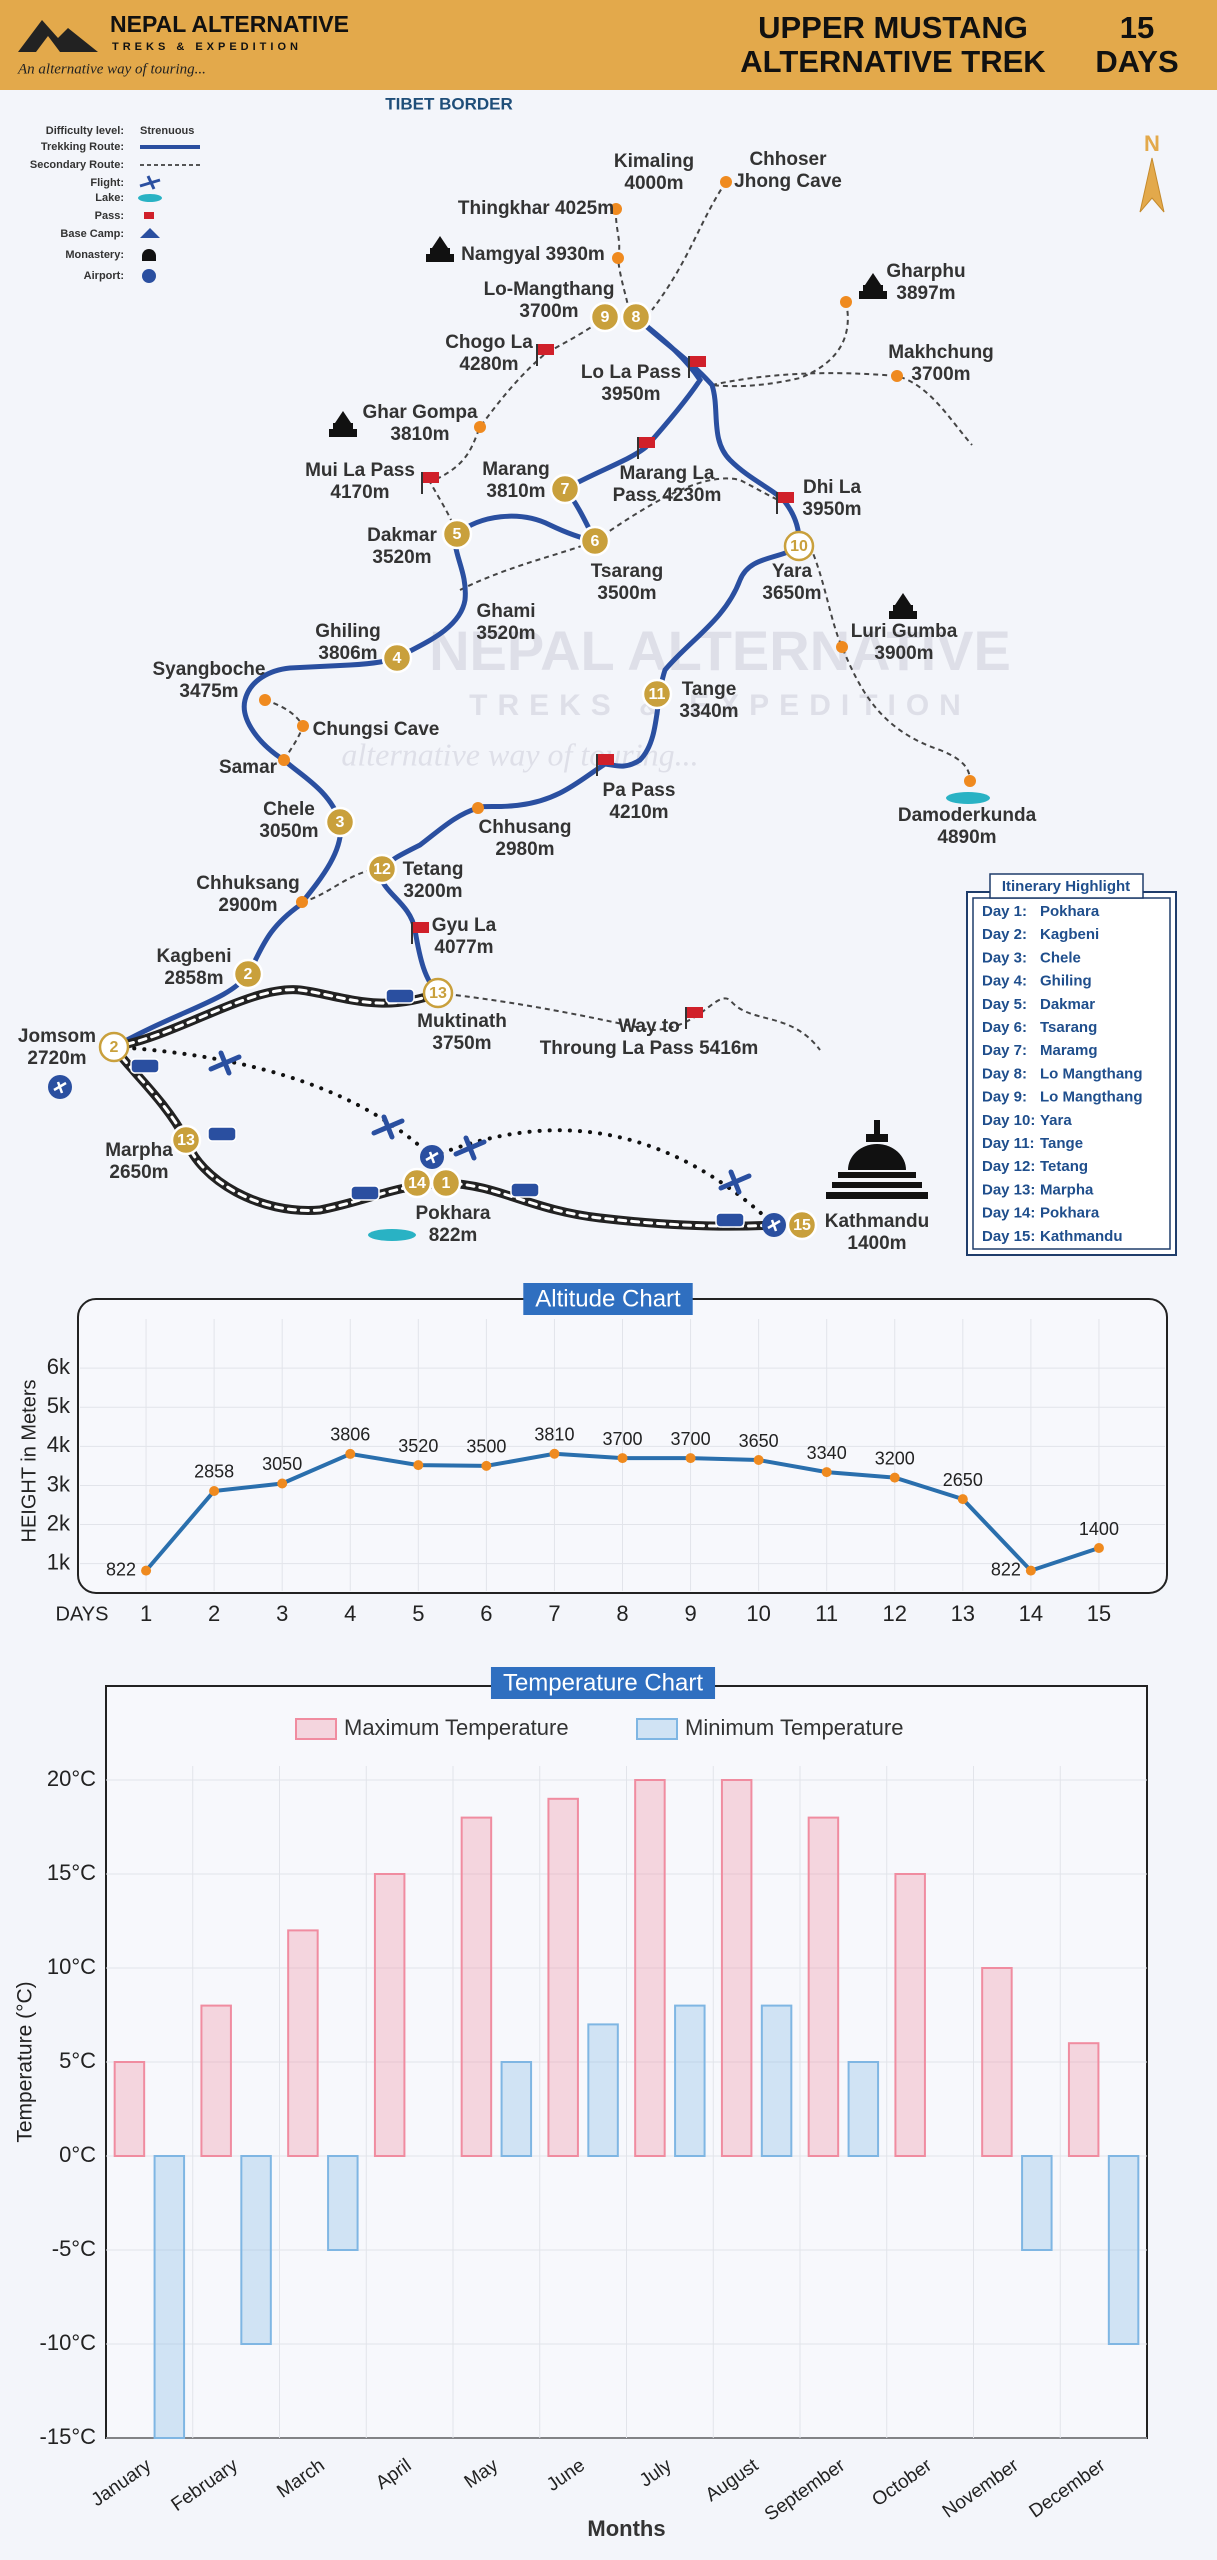  Describe the element at coordinates (282, 1613) in the screenshot. I see `x-tick-label: 3` at that location.